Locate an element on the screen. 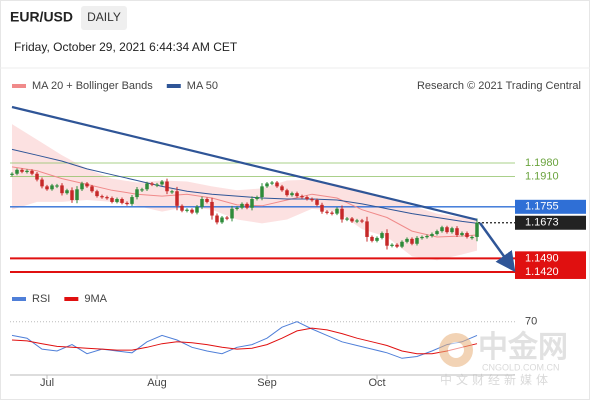 The width and height of the screenshot is (590, 400). watermark-url: CNGOLD.COM.CN is located at coordinates (521, 367).